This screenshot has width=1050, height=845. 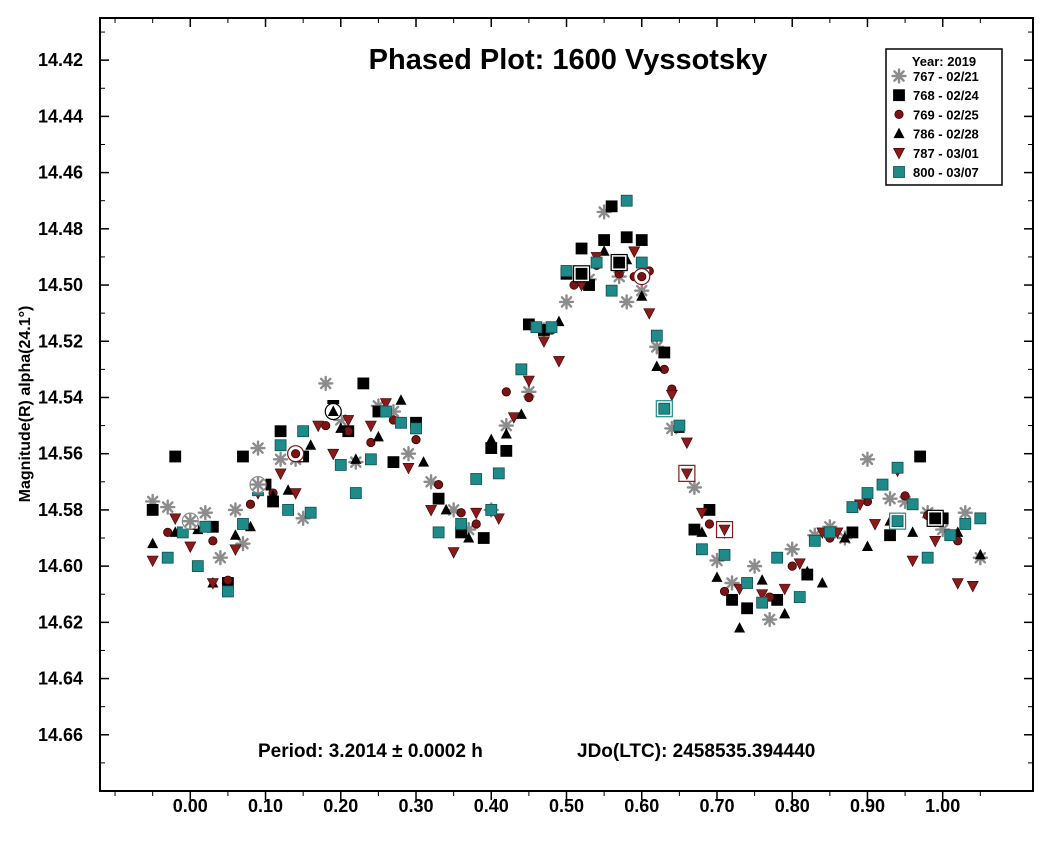 What do you see at coordinates (60, 285) in the screenshot?
I see `y-tick-label: 14.50` at bounding box center [60, 285].